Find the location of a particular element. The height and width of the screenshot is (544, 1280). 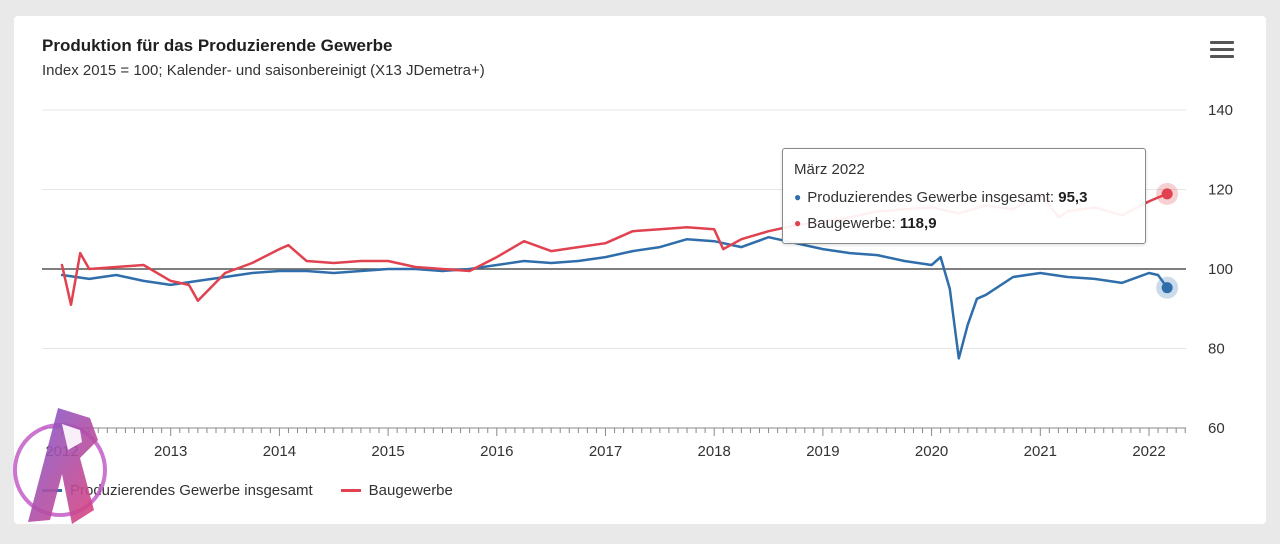

y-tick-label-120: 120 is located at coordinates (1220, 190).